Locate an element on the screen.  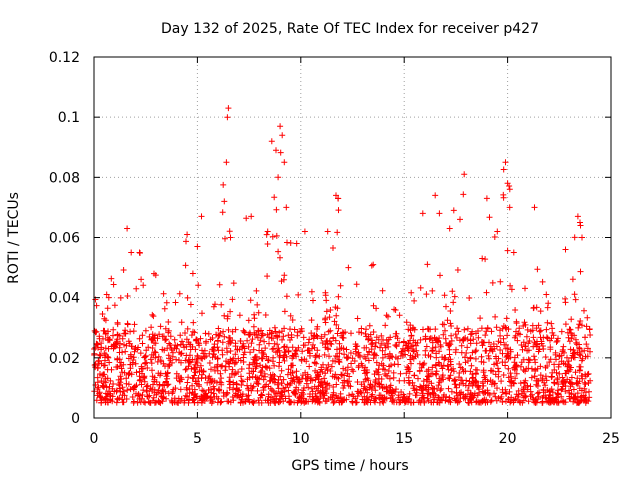
x-tick-labels: 0 5 10 15 20 25 is located at coordinates (355, 439).